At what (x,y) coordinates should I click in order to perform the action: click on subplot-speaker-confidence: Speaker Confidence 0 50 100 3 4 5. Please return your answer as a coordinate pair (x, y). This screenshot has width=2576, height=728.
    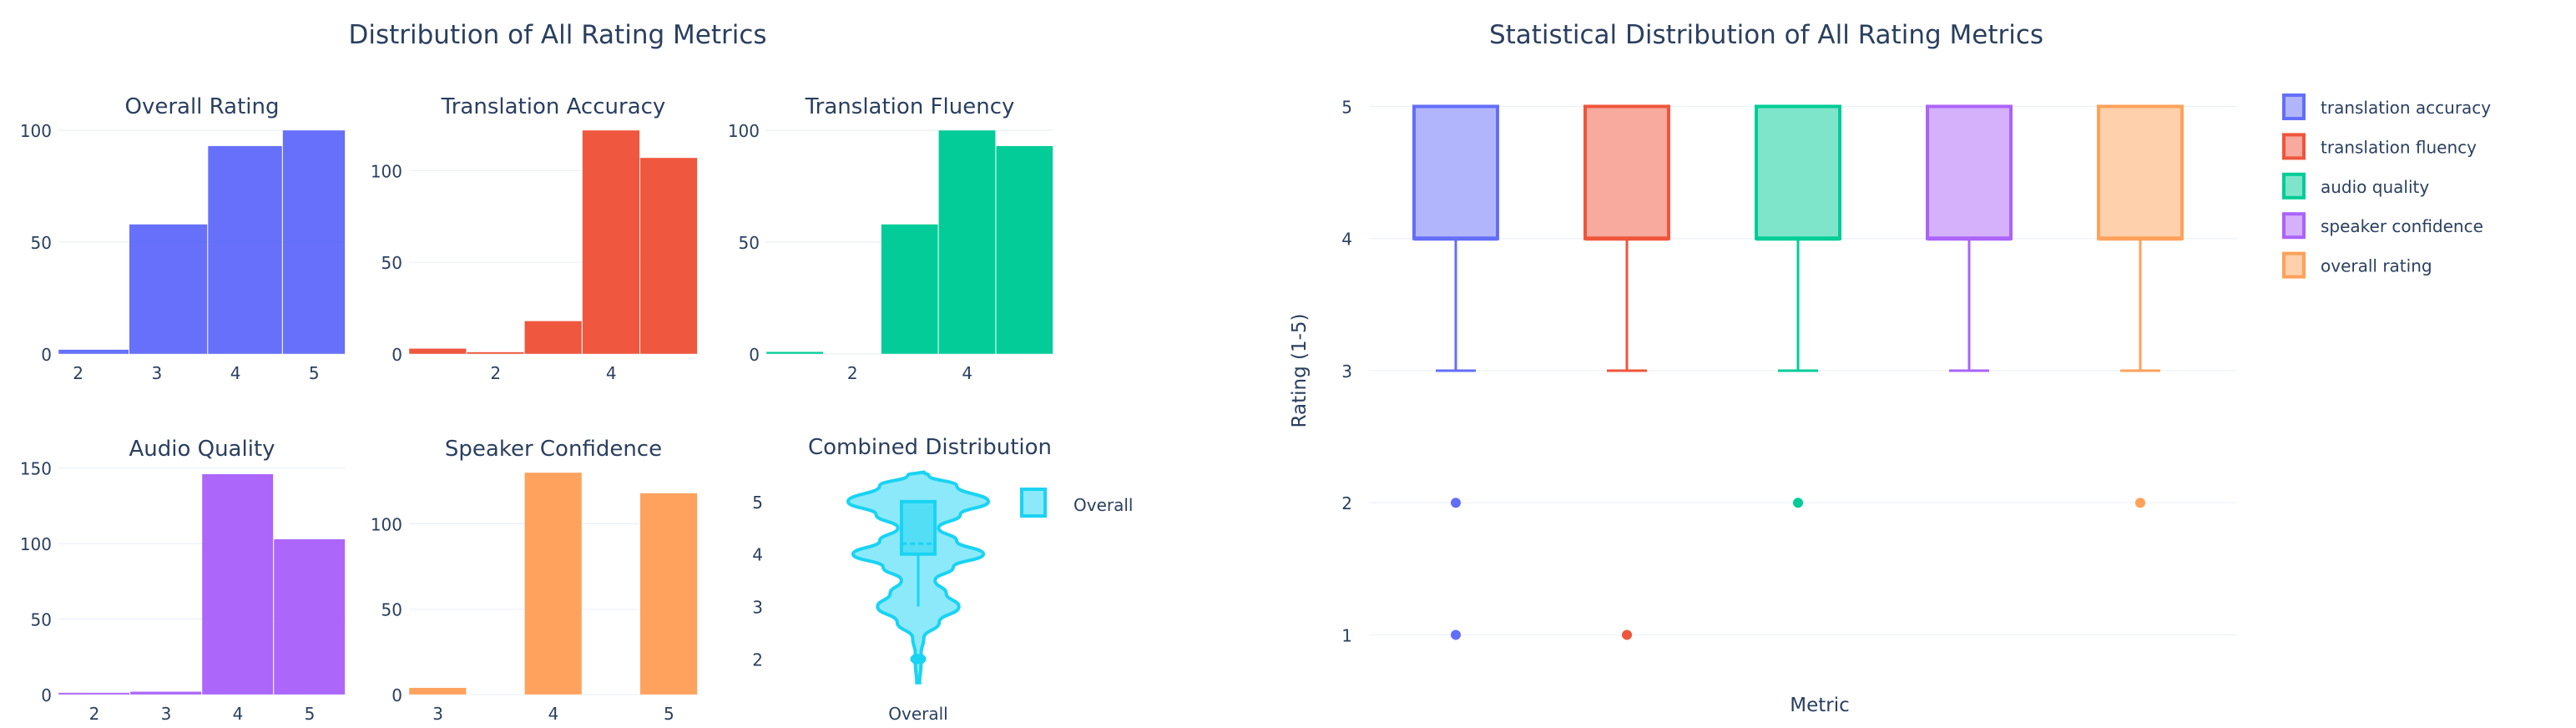
    Looking at the image, I should click on (534, 580).